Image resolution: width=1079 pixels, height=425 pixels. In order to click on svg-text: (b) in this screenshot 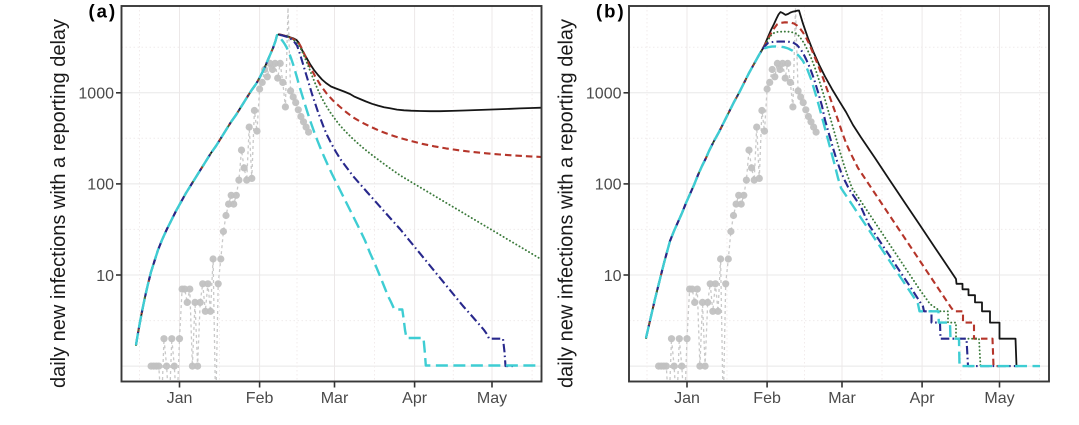, I will do `click(611, 11)`.